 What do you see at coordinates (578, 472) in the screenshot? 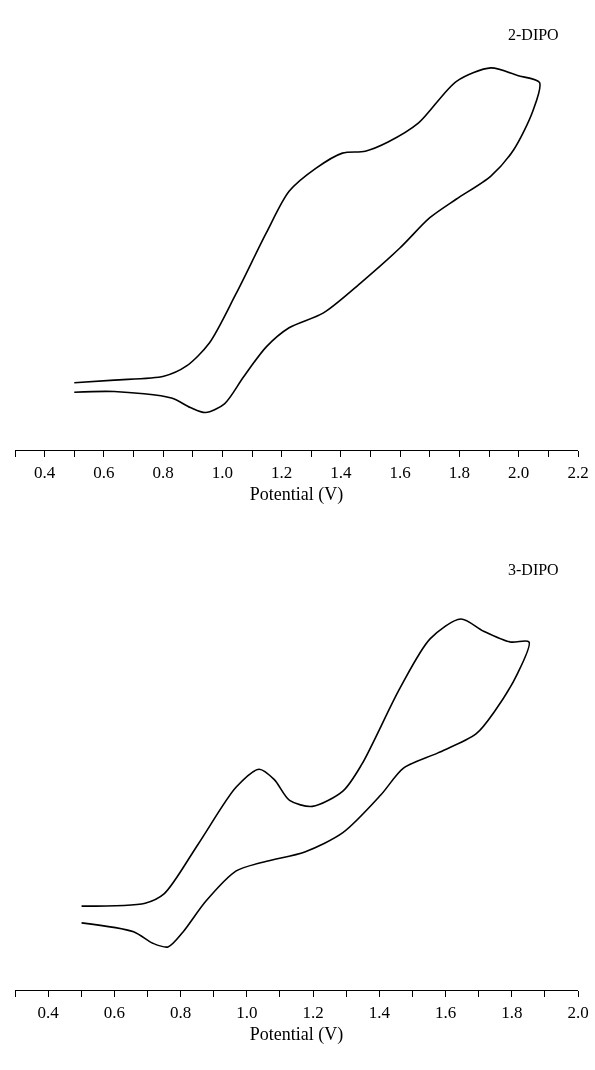
I see `x-tick-label: 2.2` at bounding box center [578, 472].